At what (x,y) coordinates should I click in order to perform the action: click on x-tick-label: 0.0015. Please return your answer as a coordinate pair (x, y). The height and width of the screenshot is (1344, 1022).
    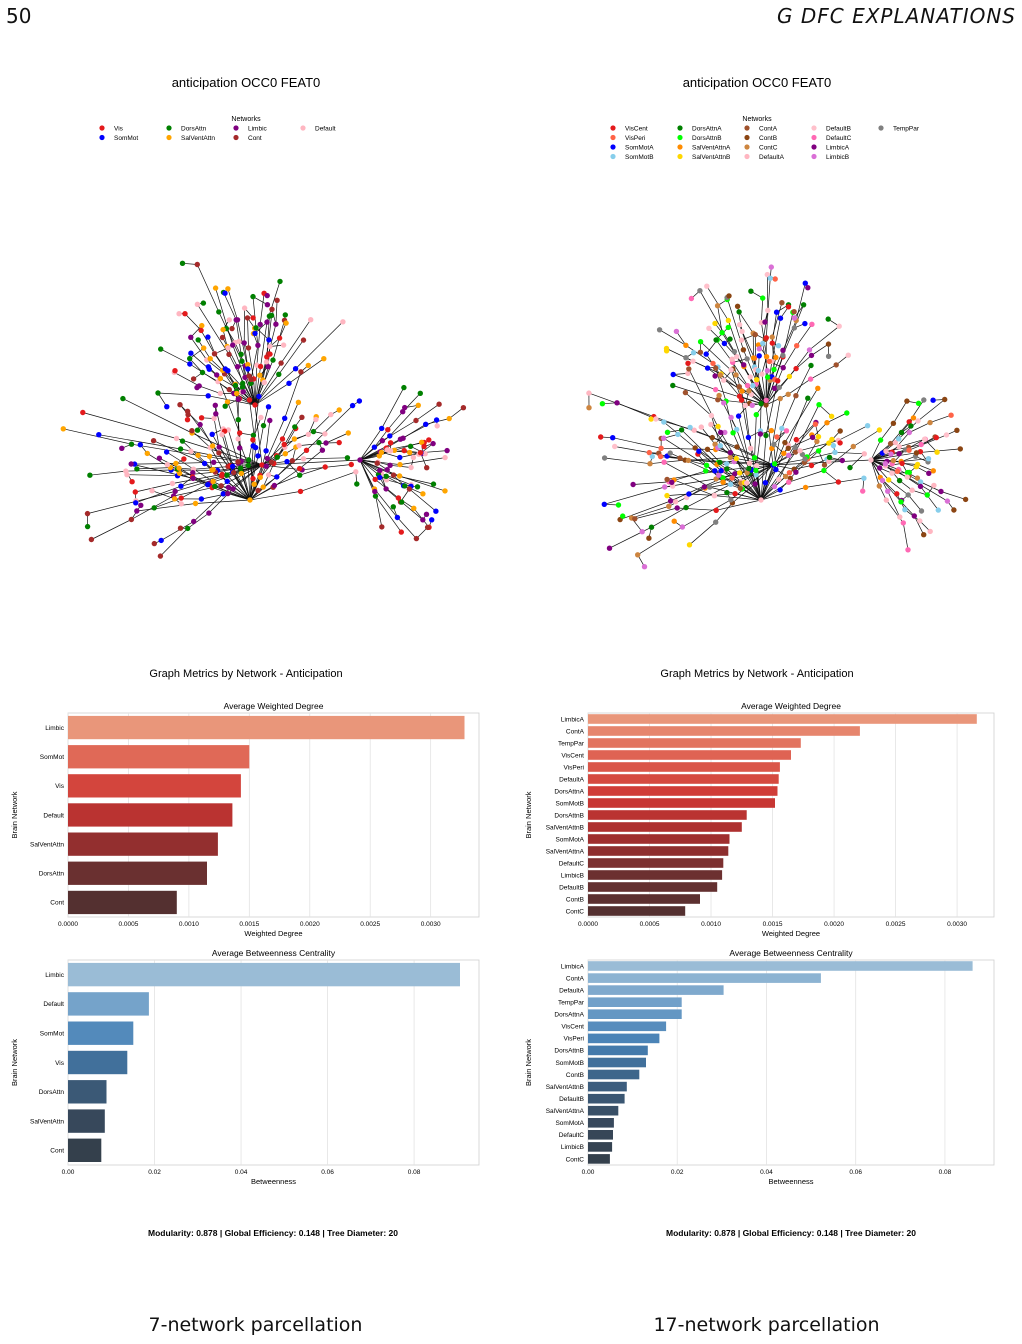
    Looking at the image, I should click on (249, 924).